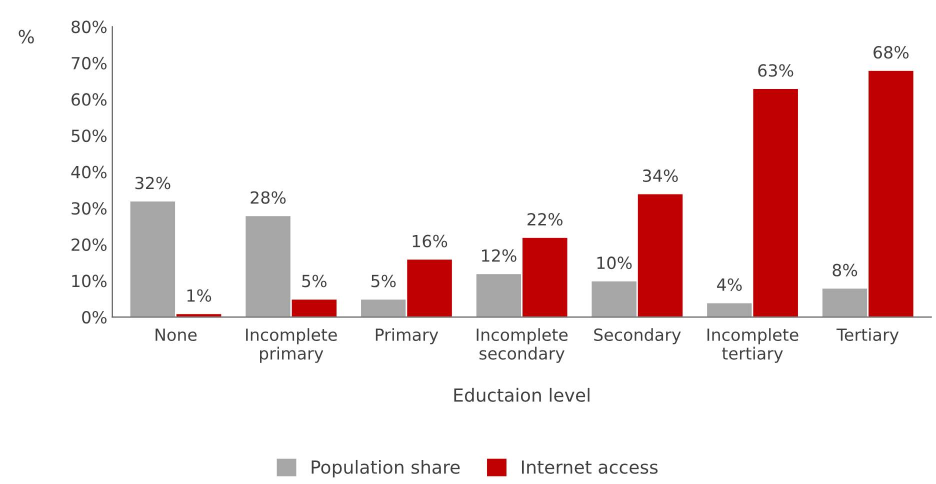  What do you see at coordinates (637, 336) in the screenshot?
I see `x-tick-label: Secondary` at bounding box center [637, 336].